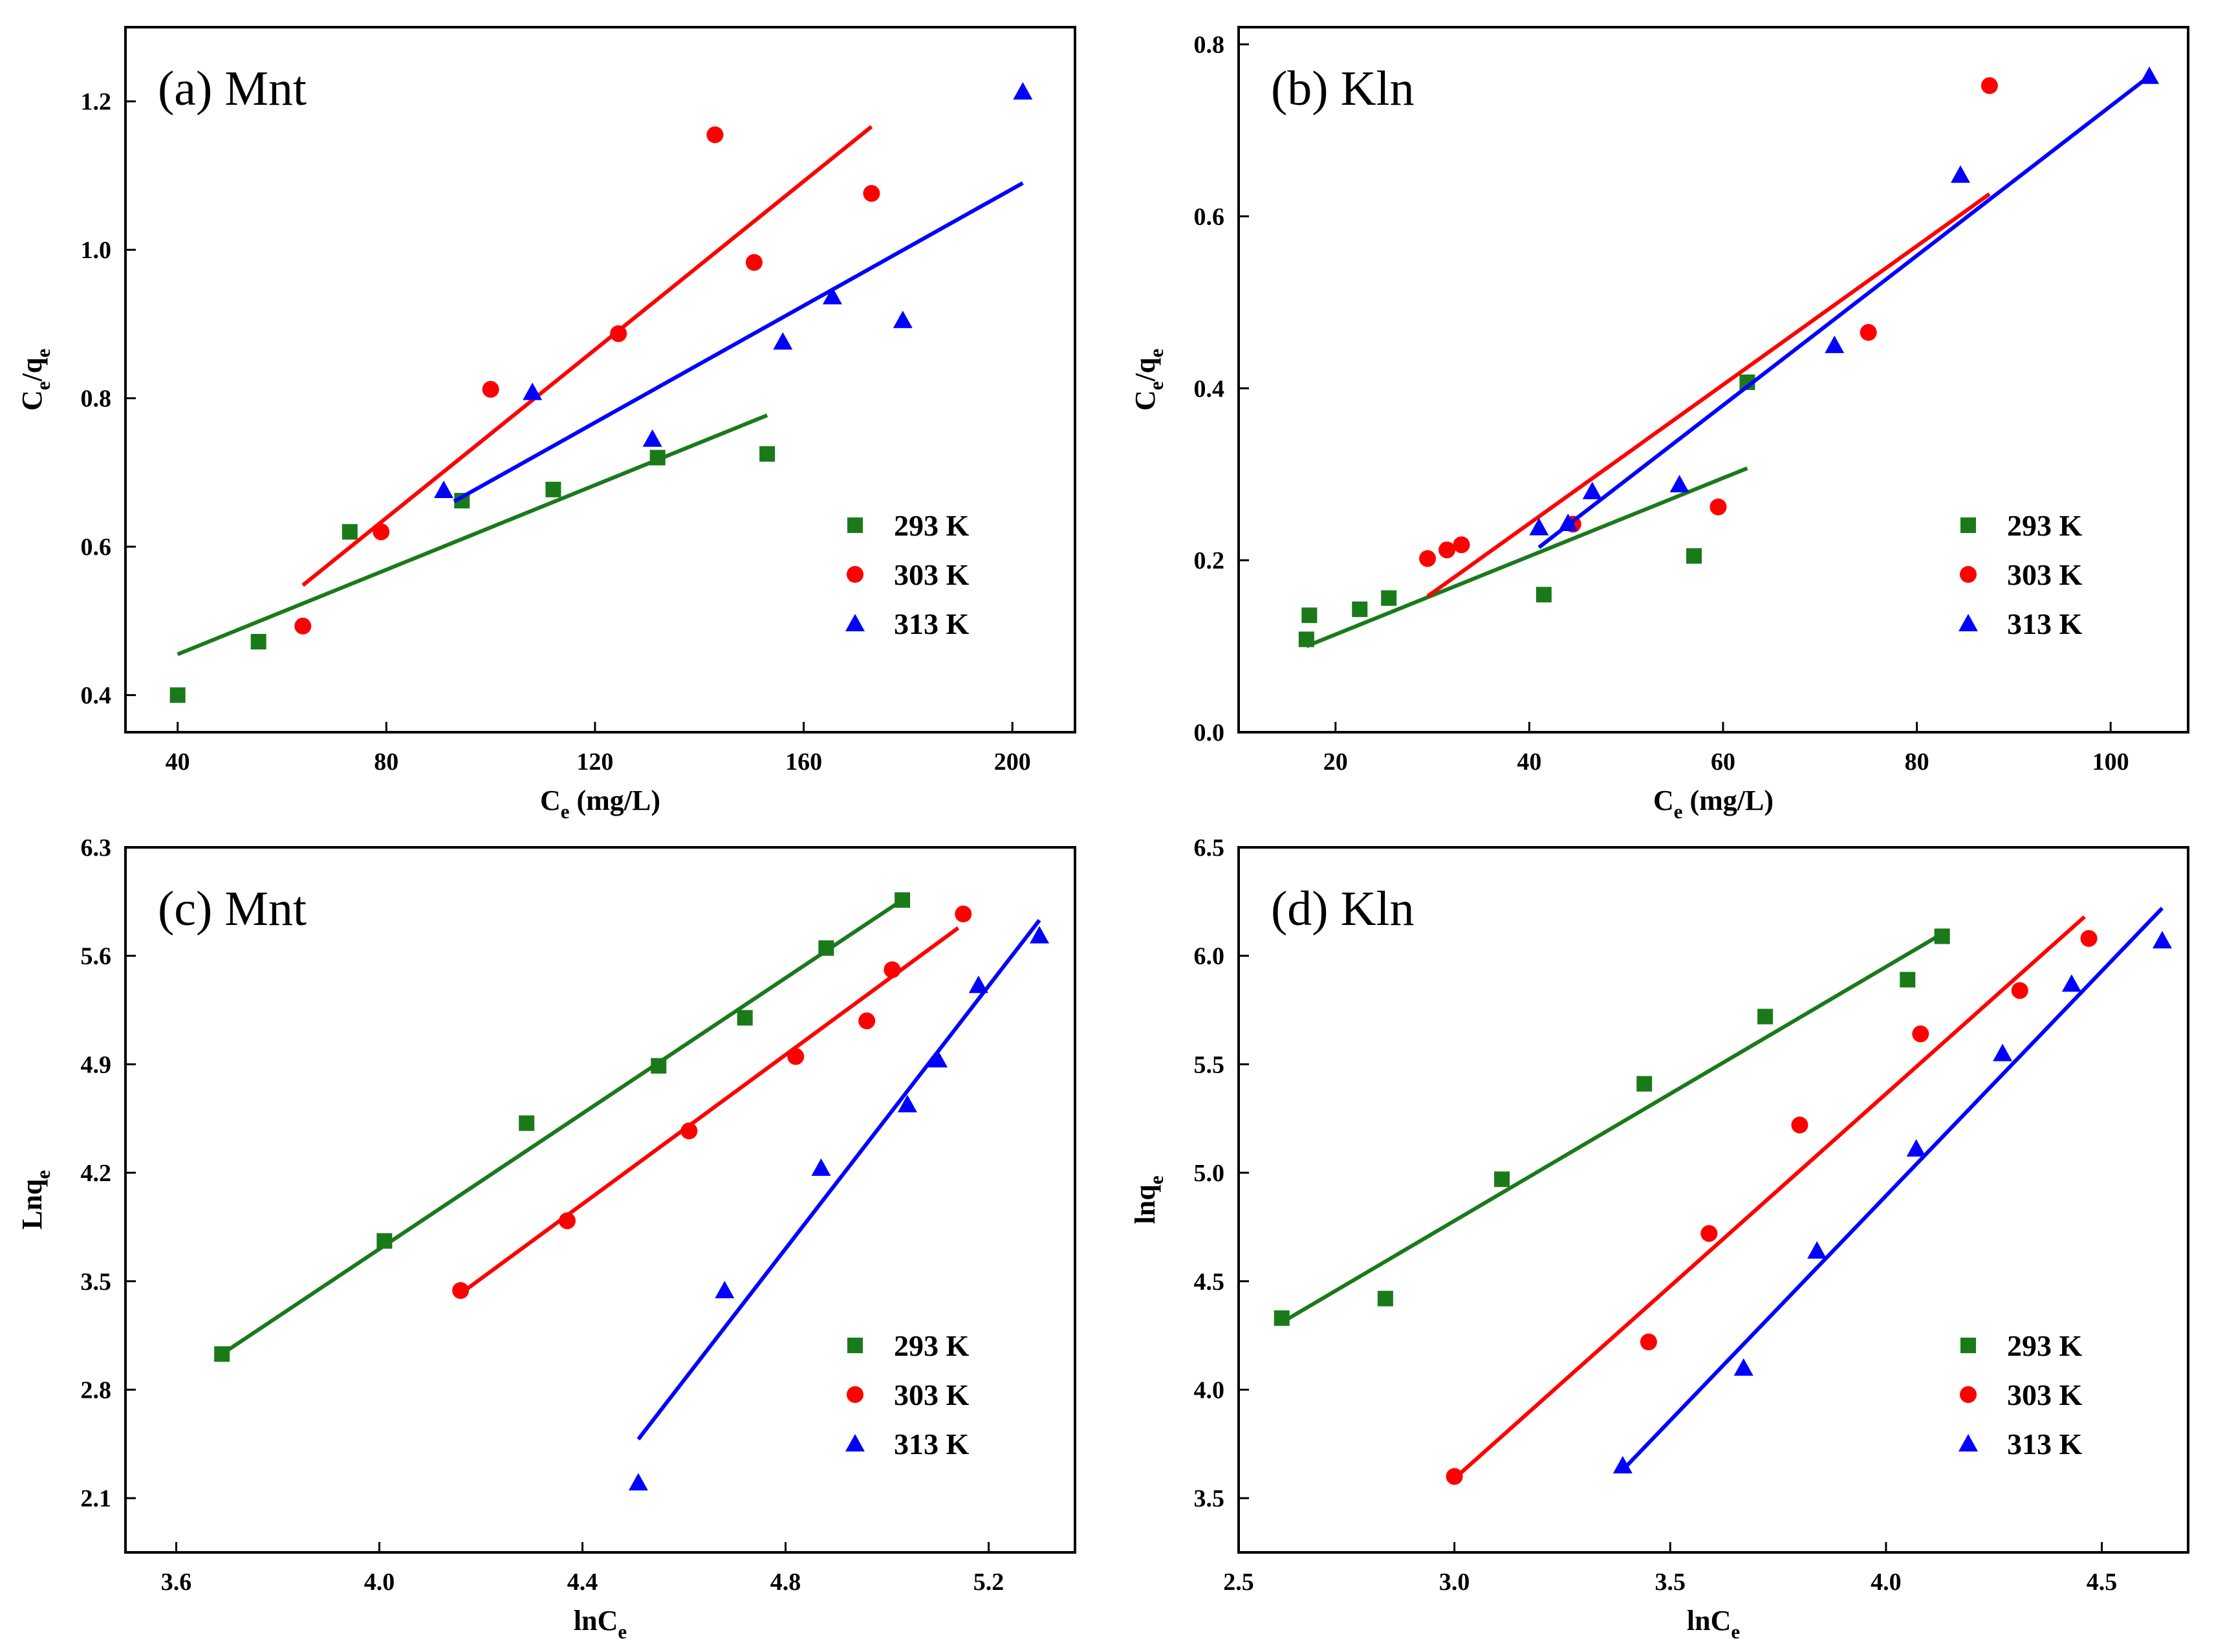 The image size is (2214, 1652). Describe the element at coordinates (96, 1390) in the screenshot. I see `y-tick-label: 2.8` at that location.